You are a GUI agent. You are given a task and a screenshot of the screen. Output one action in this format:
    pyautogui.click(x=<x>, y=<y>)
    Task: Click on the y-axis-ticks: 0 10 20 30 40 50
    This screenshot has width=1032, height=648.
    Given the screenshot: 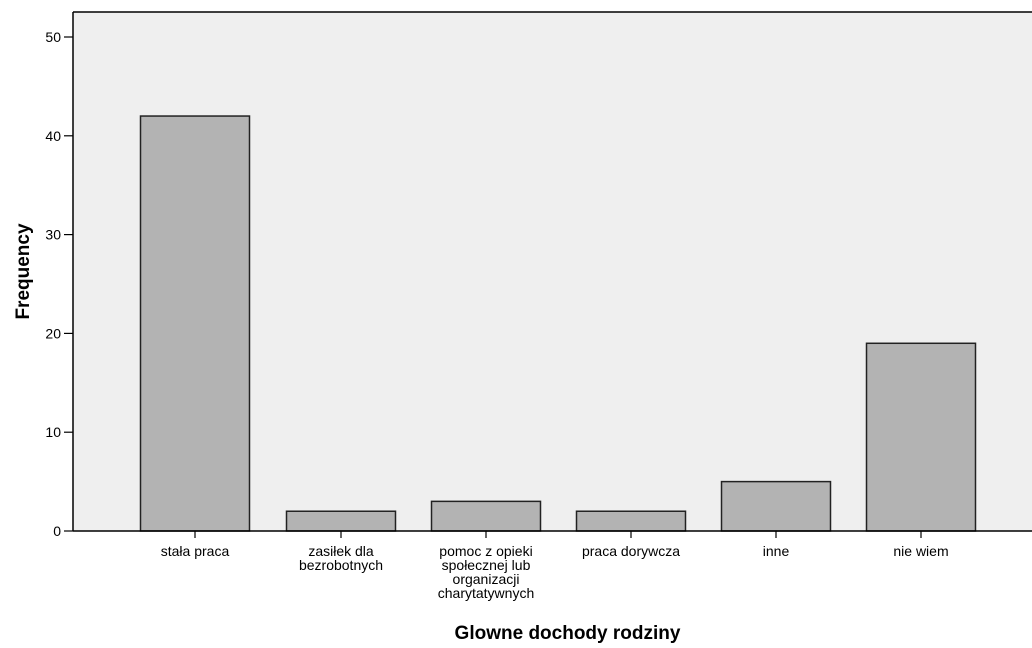 What is the action you would take?
    pyautogui.click(x=59, y=284)
    